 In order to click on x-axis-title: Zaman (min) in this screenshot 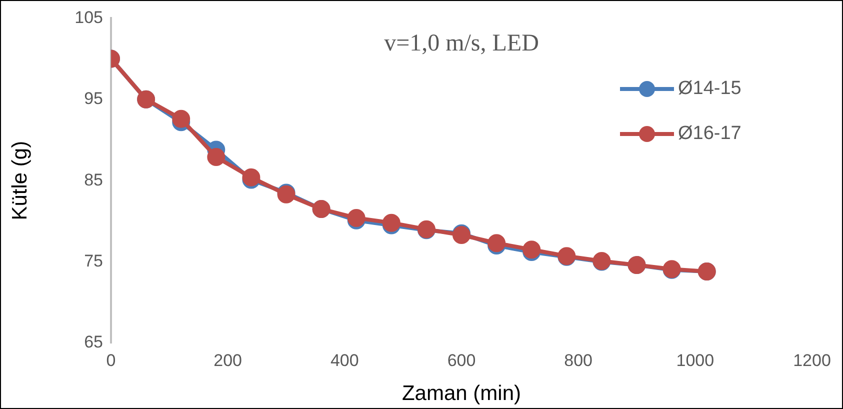, I will do `click(462, 394)`.